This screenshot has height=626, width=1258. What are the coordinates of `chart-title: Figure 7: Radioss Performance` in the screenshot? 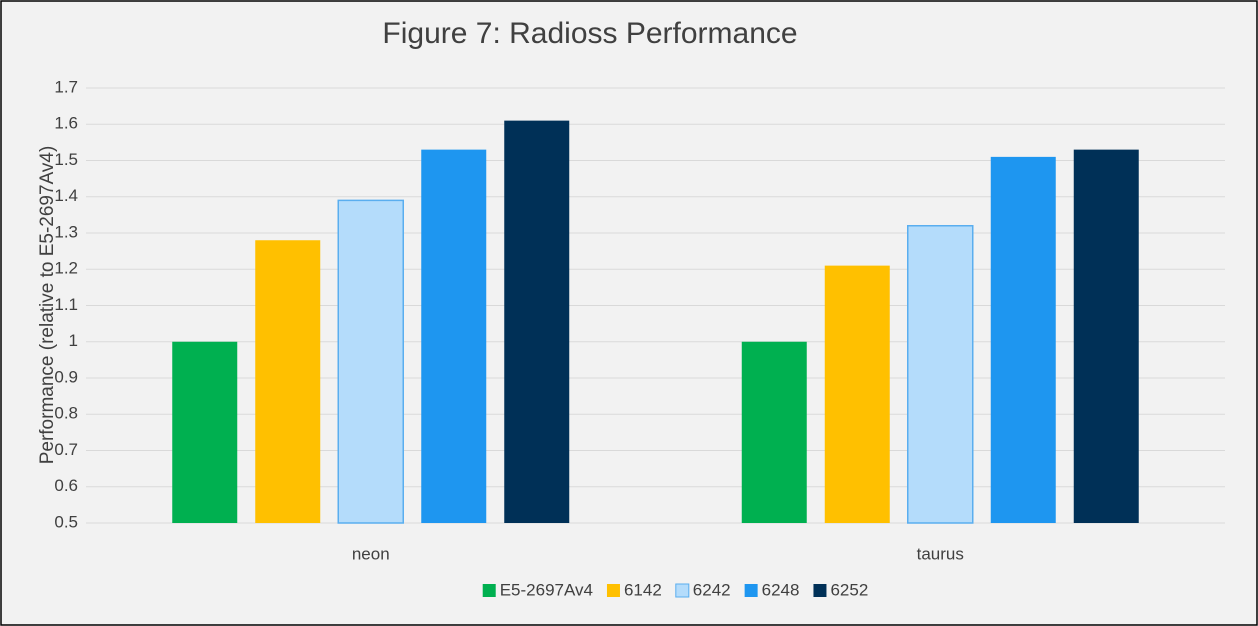 It's located at (589, 33).